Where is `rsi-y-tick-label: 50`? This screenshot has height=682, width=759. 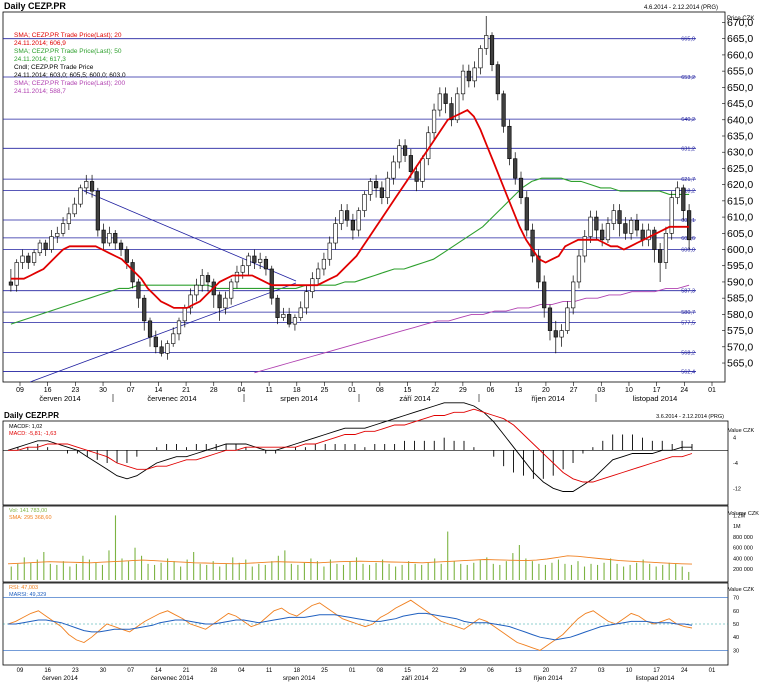
rsi-y-tick-label: 50 is located at coordinates (736, 625).